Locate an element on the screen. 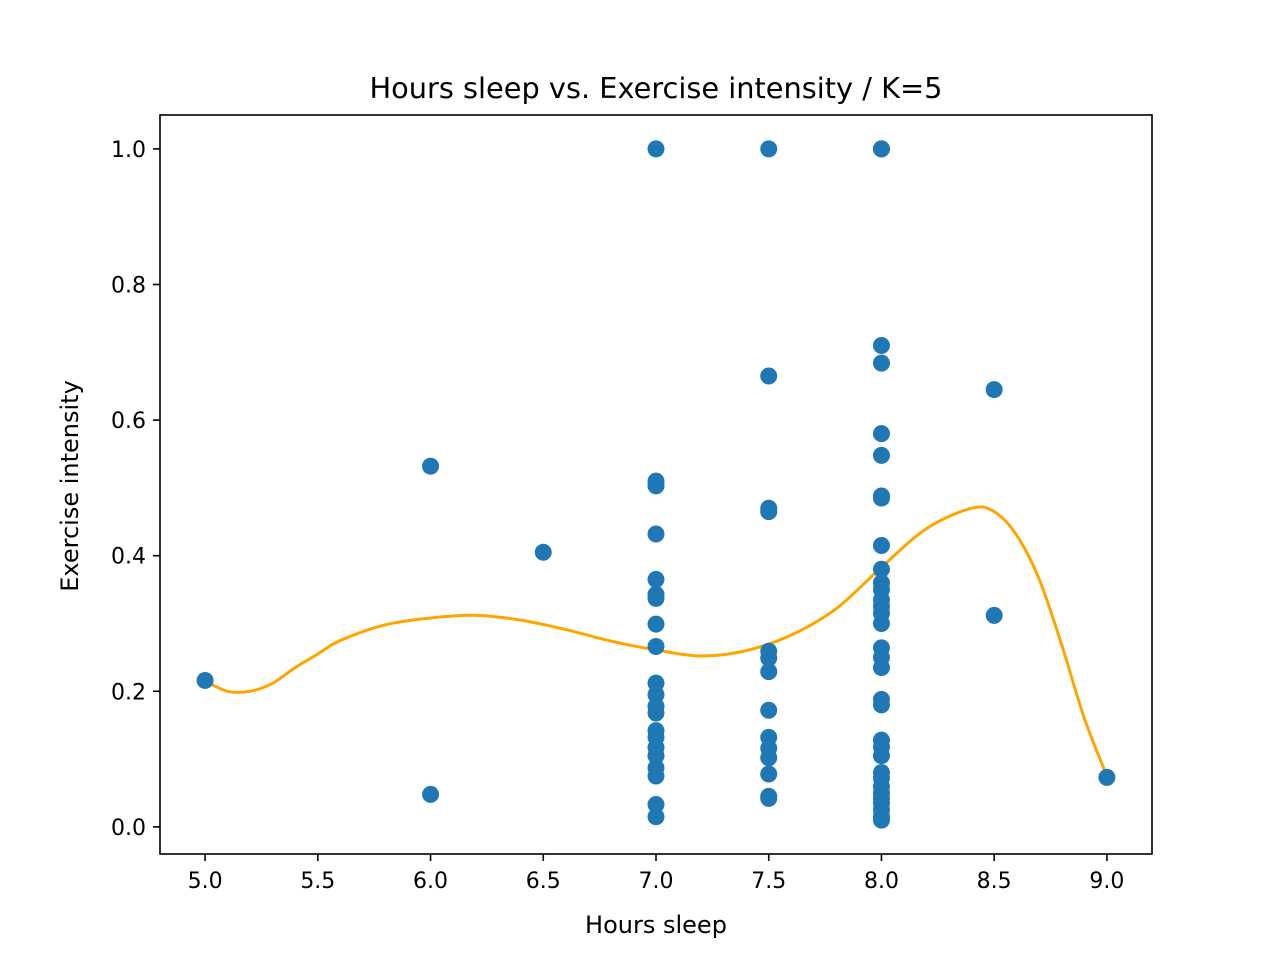 Image resolution: width=1280 pixels, height=960 pixels. x-tick-label: 9.0 is located at coordinates (1106, 881).